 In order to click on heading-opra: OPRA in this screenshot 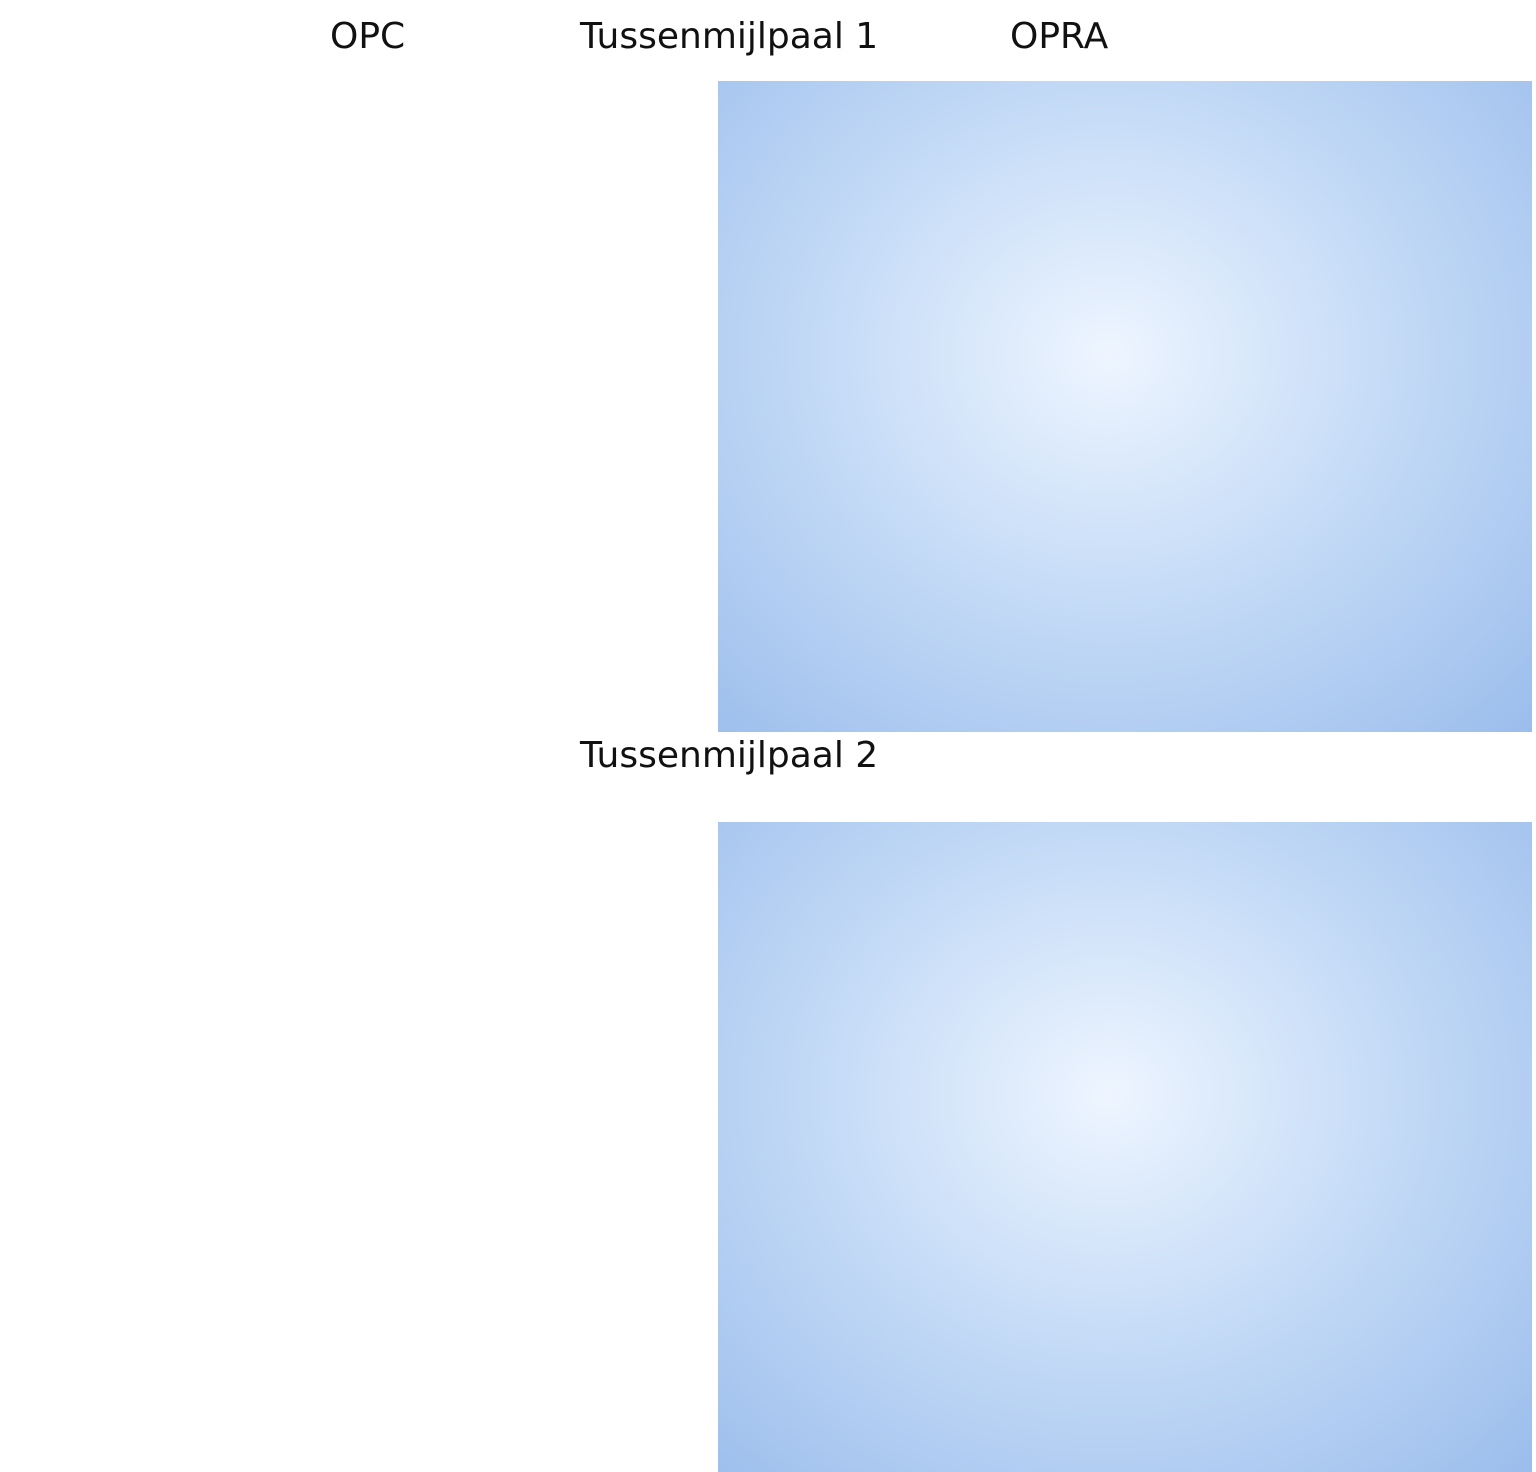, I will do `click(1059, 36)`.